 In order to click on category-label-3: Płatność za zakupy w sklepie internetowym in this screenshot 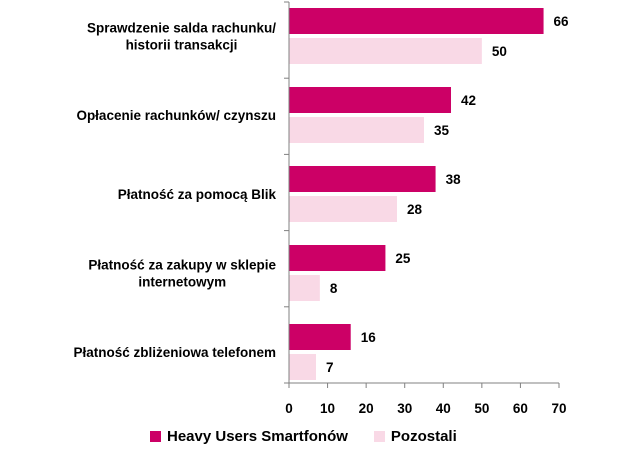, I will do `click(182, 274)`.